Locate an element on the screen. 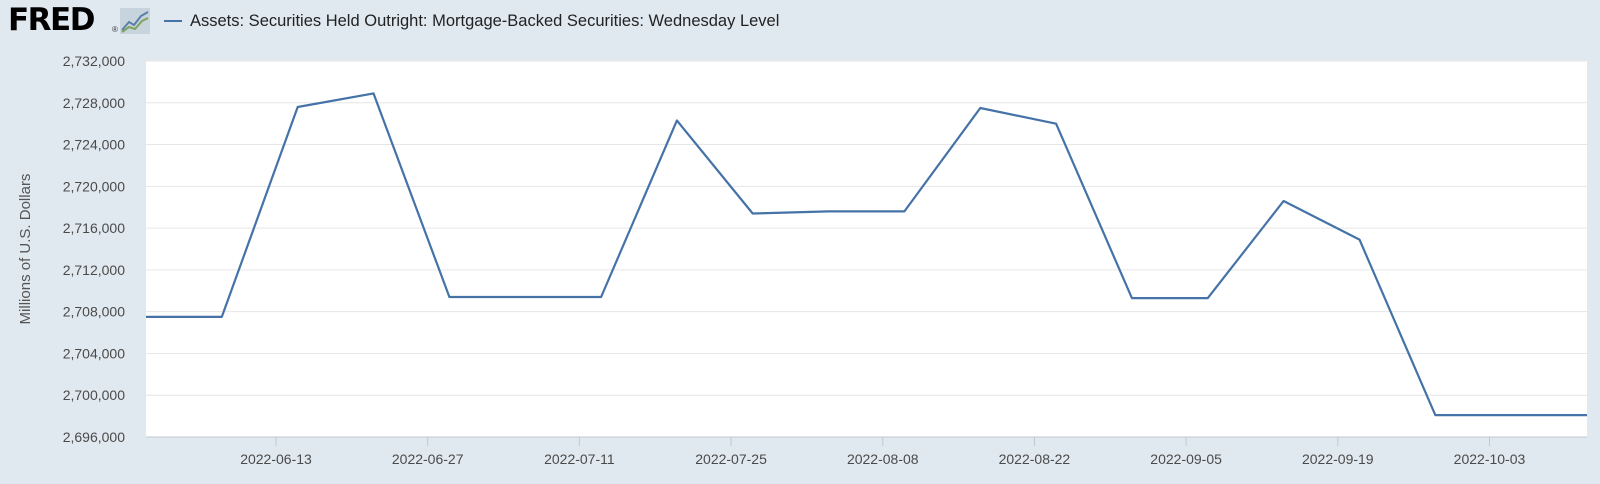  x-tick-label: 2022-08-22 is located at coordinates (1035, 459).